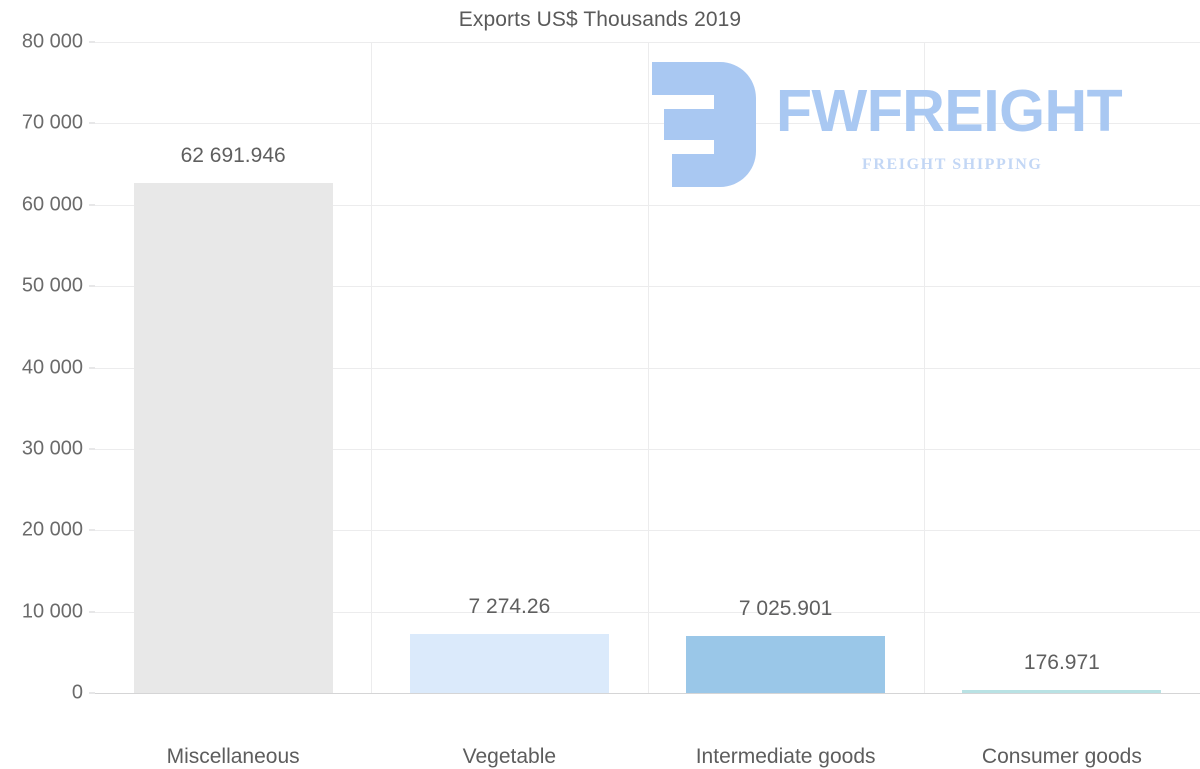  What do you see at coordinates (52, 122) in the screenshot?
I see `y-axis-tick-label: 70 000` at bounding box center [52, 122].